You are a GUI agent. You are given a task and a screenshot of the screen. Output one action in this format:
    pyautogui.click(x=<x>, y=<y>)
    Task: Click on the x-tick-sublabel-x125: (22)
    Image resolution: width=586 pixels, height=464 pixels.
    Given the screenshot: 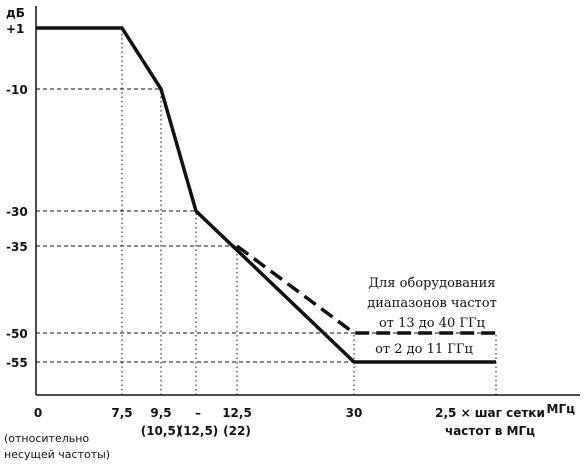 What is the action you would take?
    pyautogui.click(x=237, y=431)
    